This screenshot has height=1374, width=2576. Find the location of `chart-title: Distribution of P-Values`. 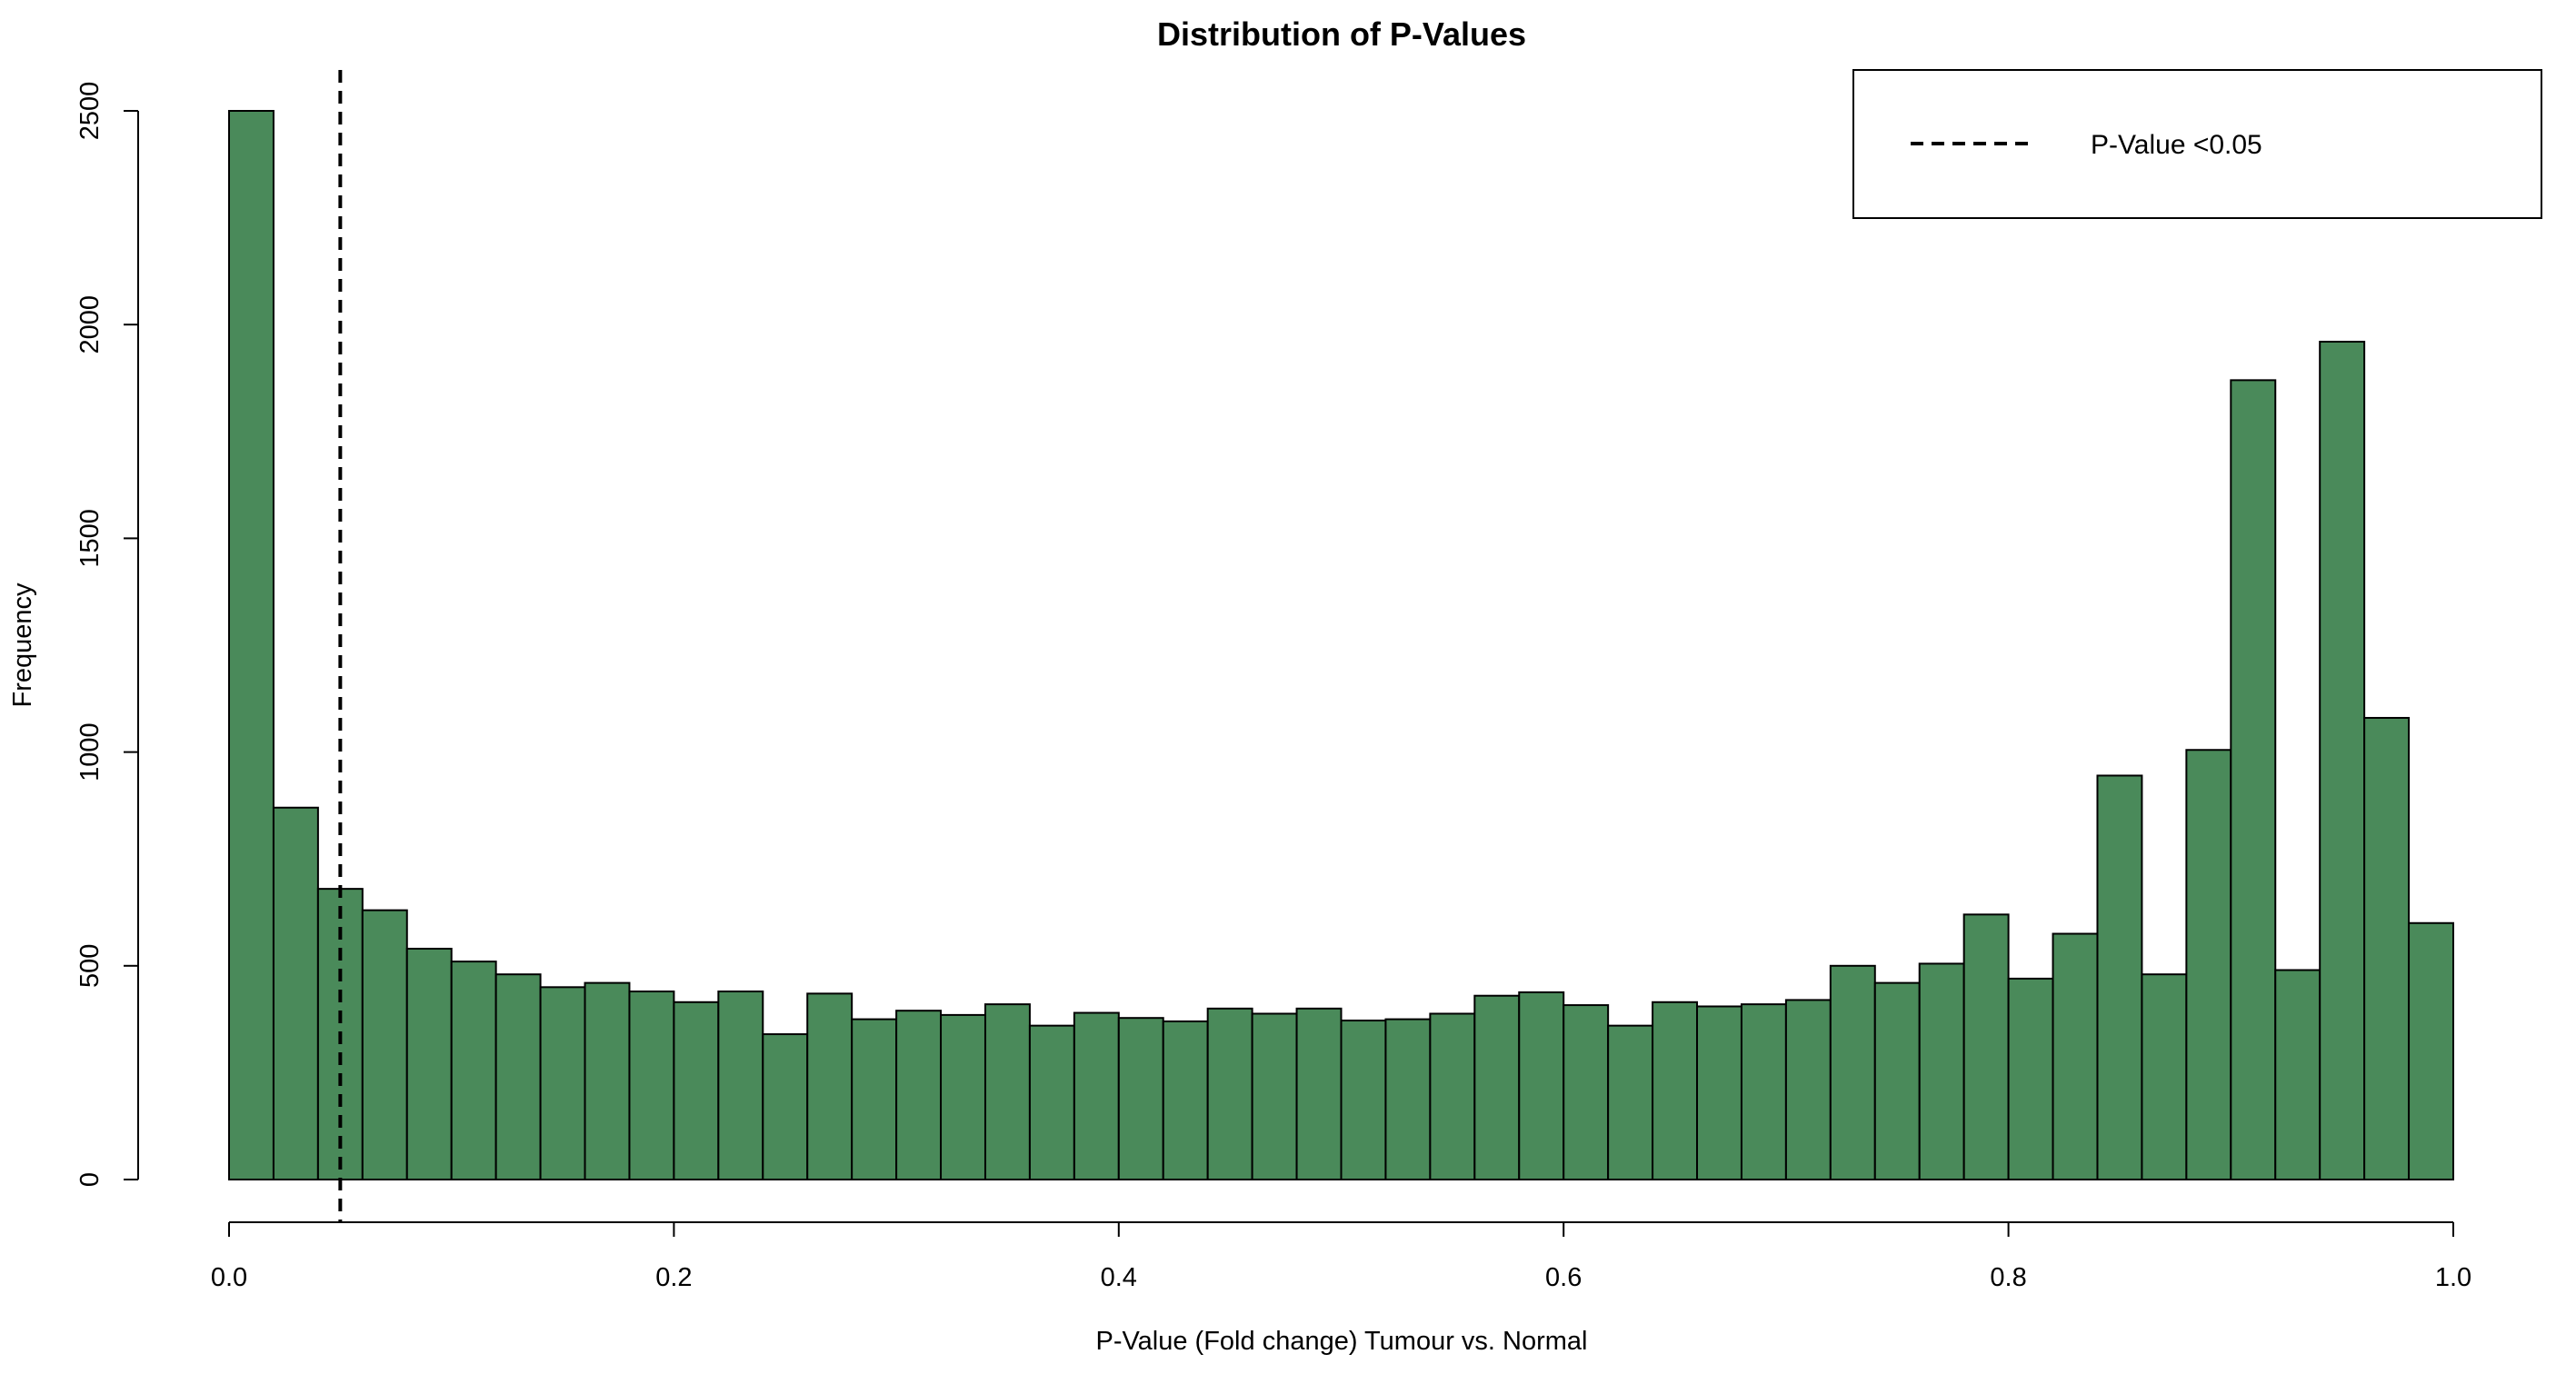

chart-title: Distribution of P-Values is located at coordinates (1341, 34).